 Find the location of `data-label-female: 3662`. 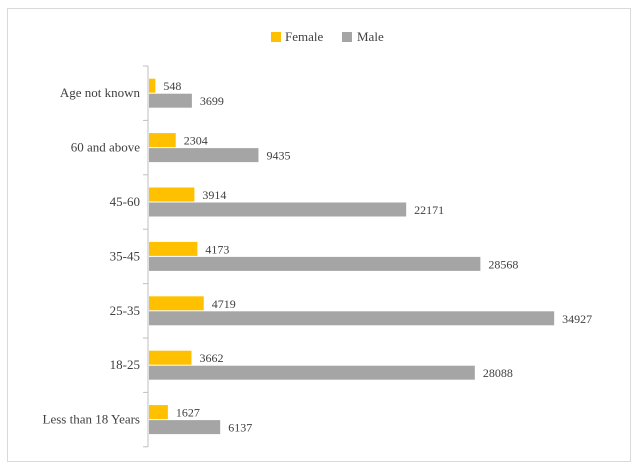

data-label-female: 3662 is located at coordinates (211, 358).